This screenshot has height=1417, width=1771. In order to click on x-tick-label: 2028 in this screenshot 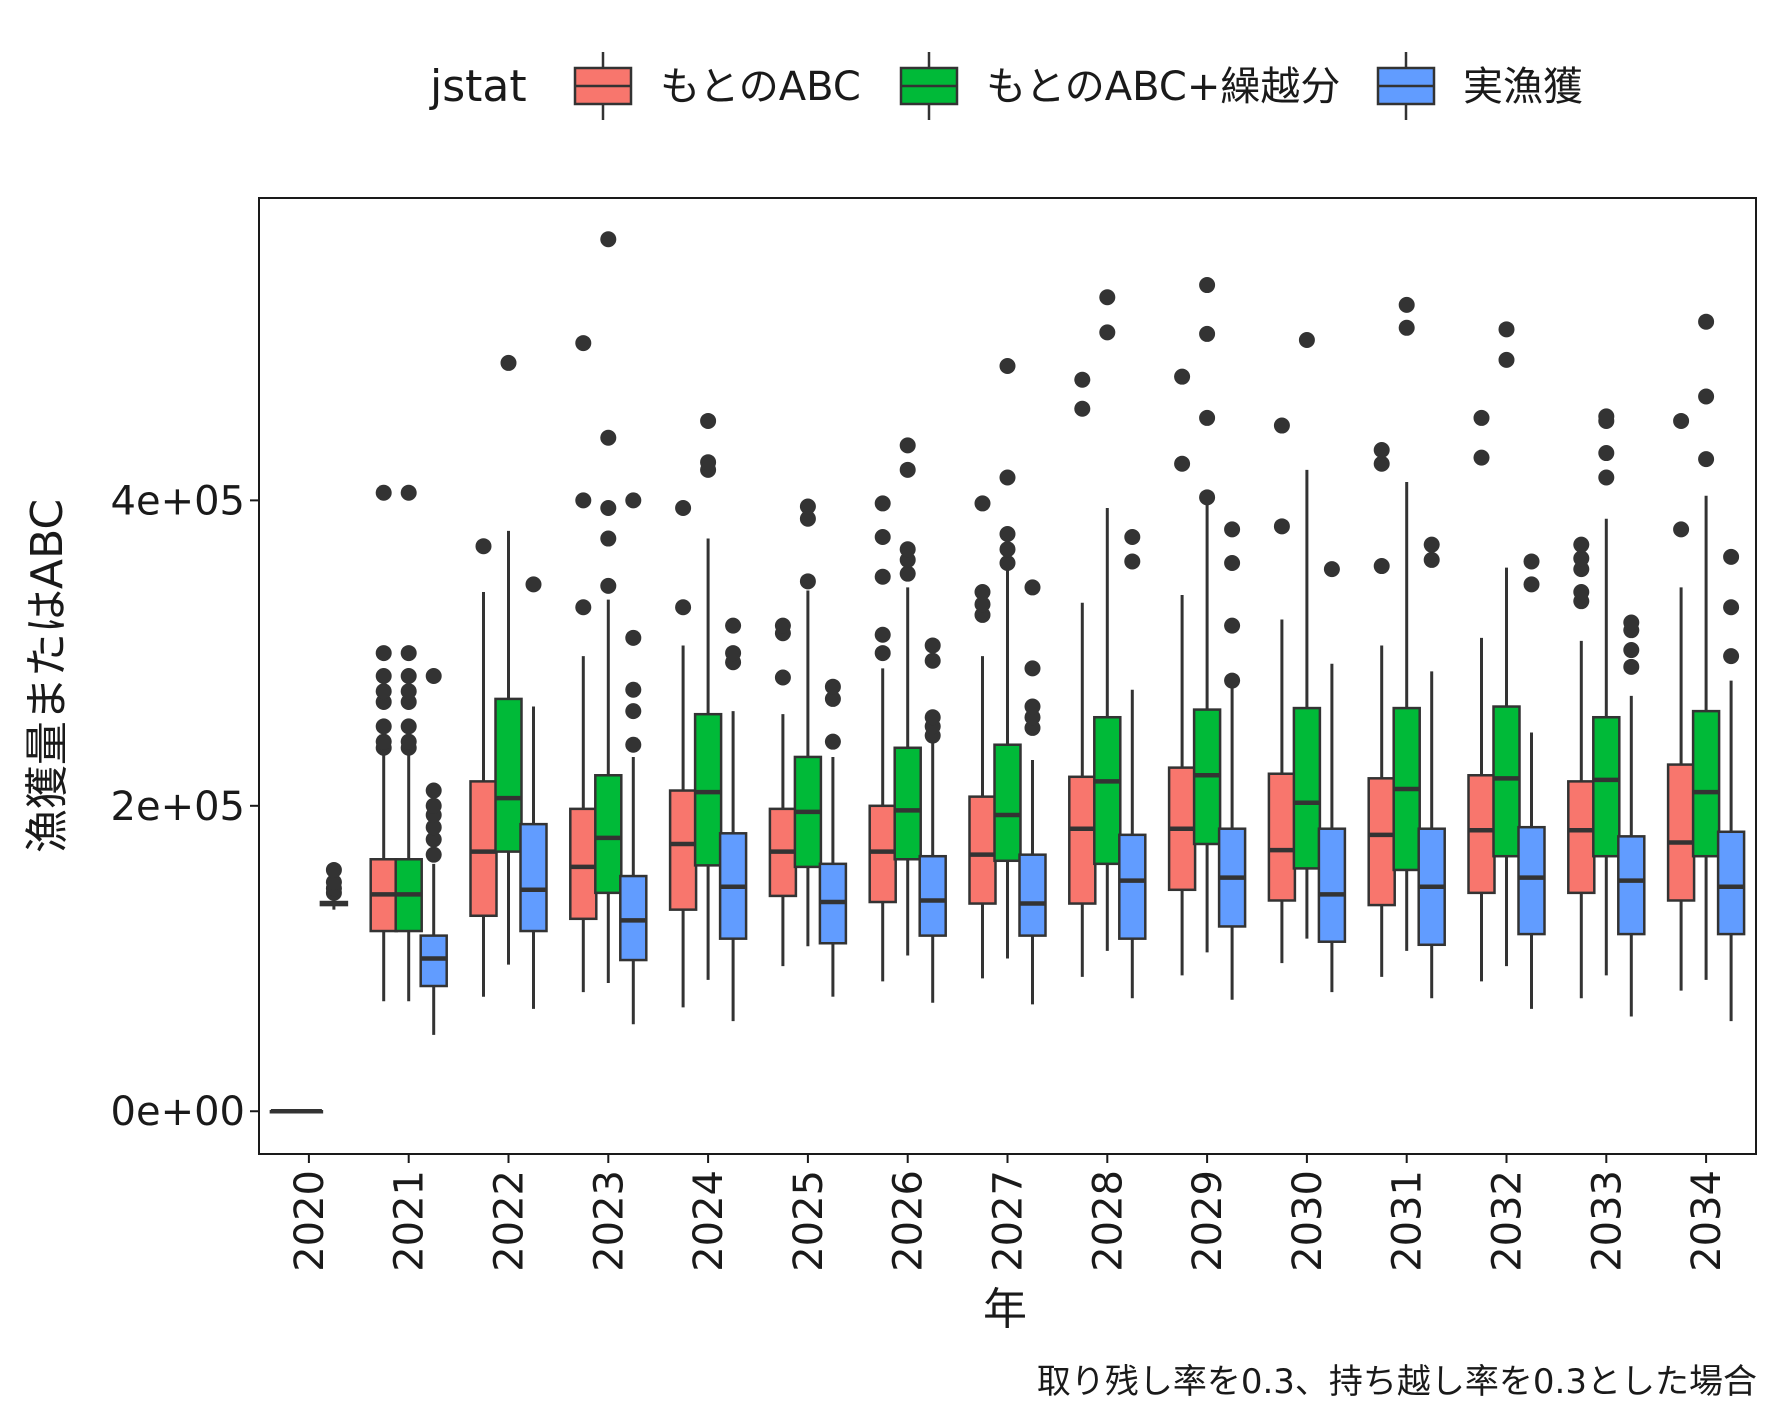, I will do `click(1108, 1221)`.